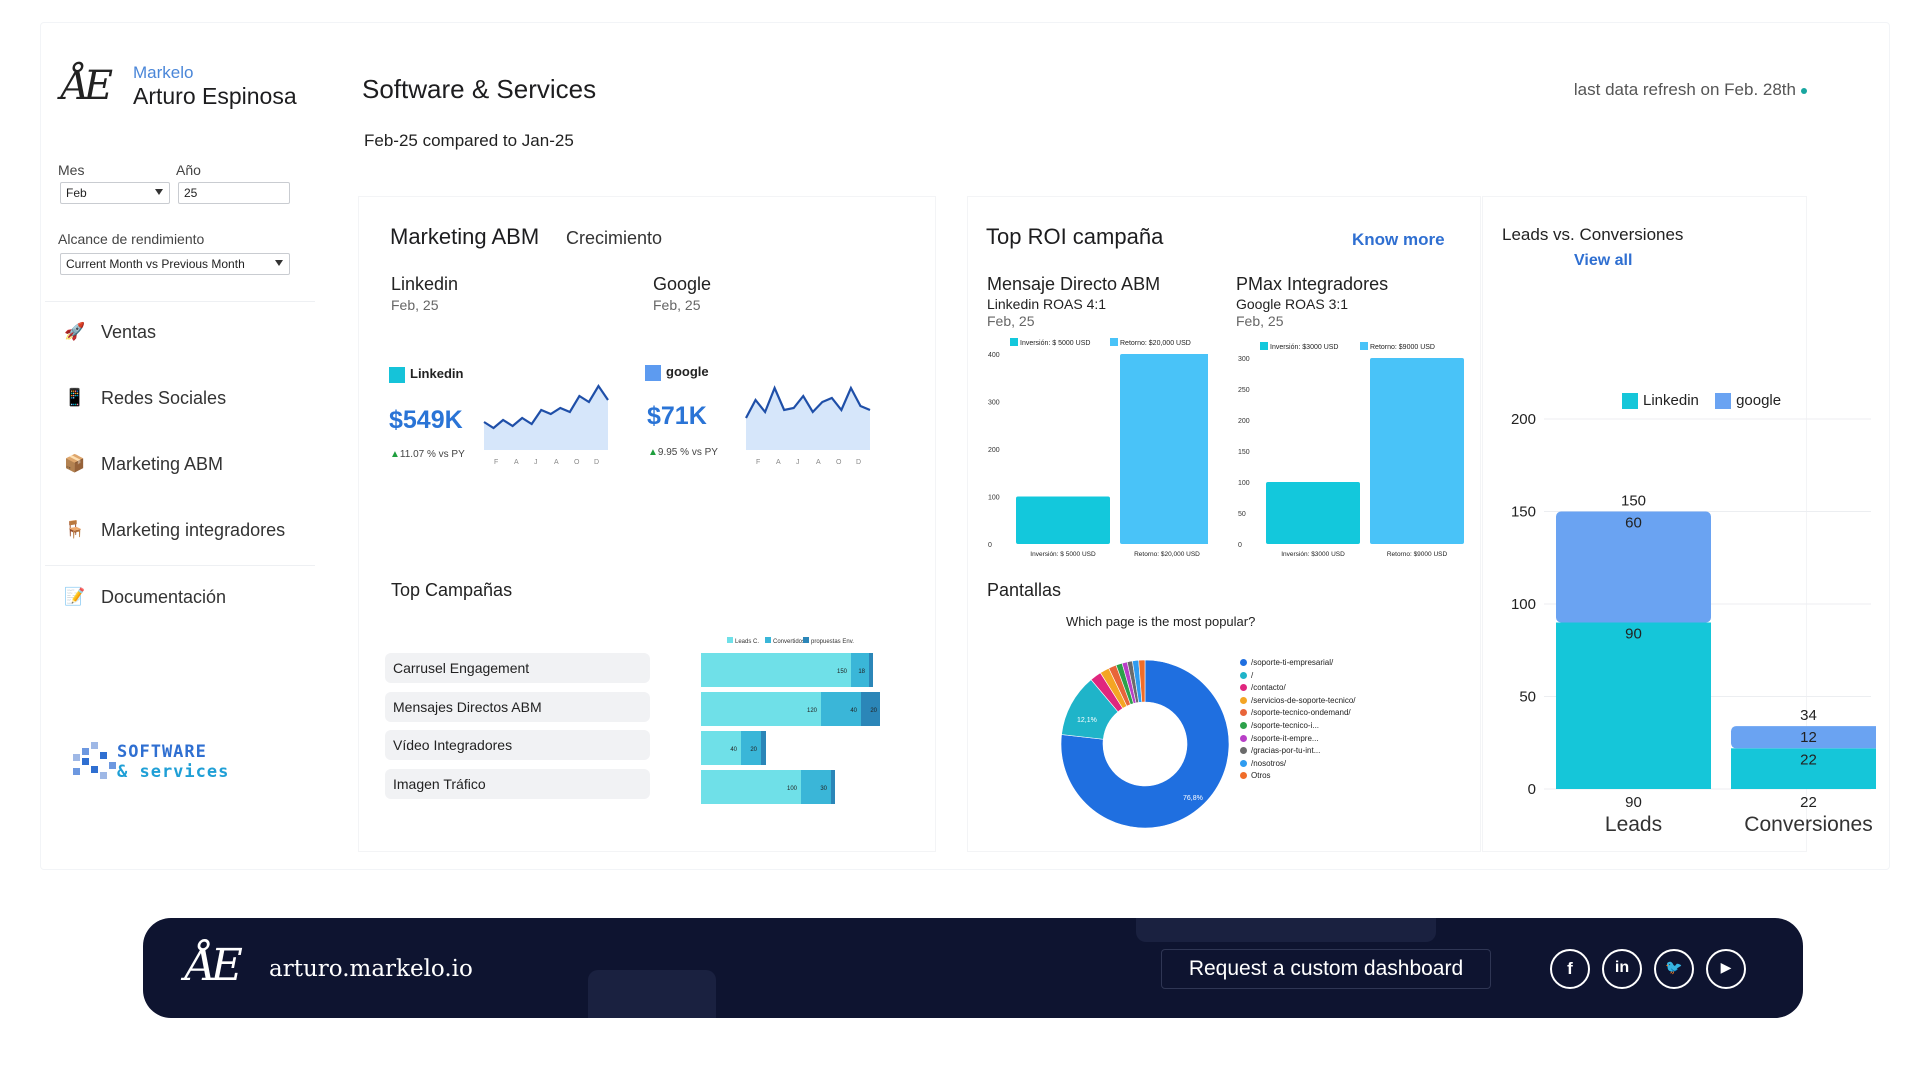  Describe the element at coordinates (75, 529) in the screenshot. I see `chair-icon: 🪑` at that location.